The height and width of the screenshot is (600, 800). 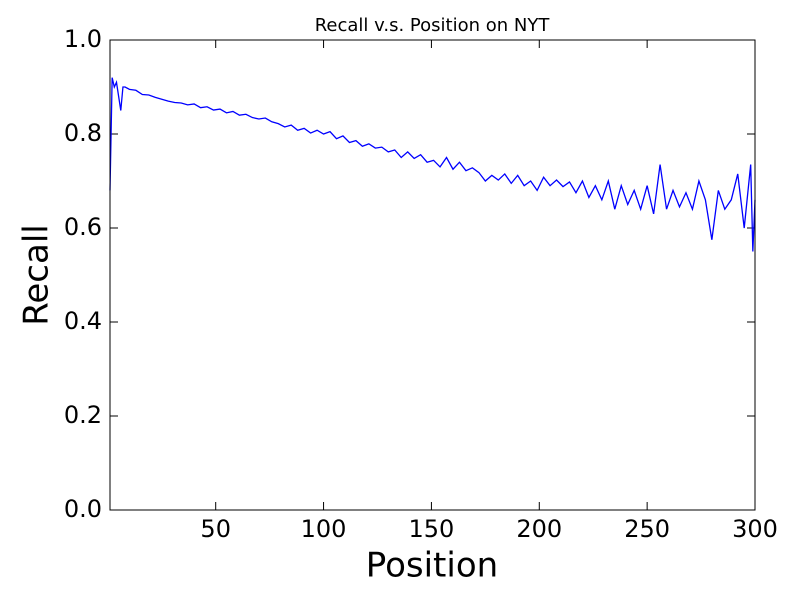 What do you see at coordinates (83, 133) in the screenshot?
I see `y-tick-label: 0.8` at bounding box center [83, 133].